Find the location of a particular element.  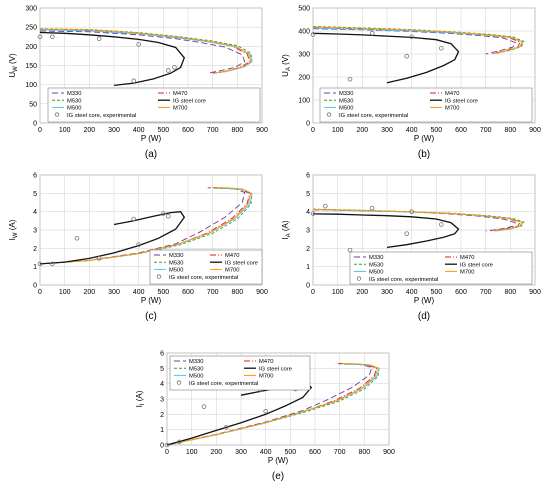

panel-label: (b) is located at coordinates (424, 154).